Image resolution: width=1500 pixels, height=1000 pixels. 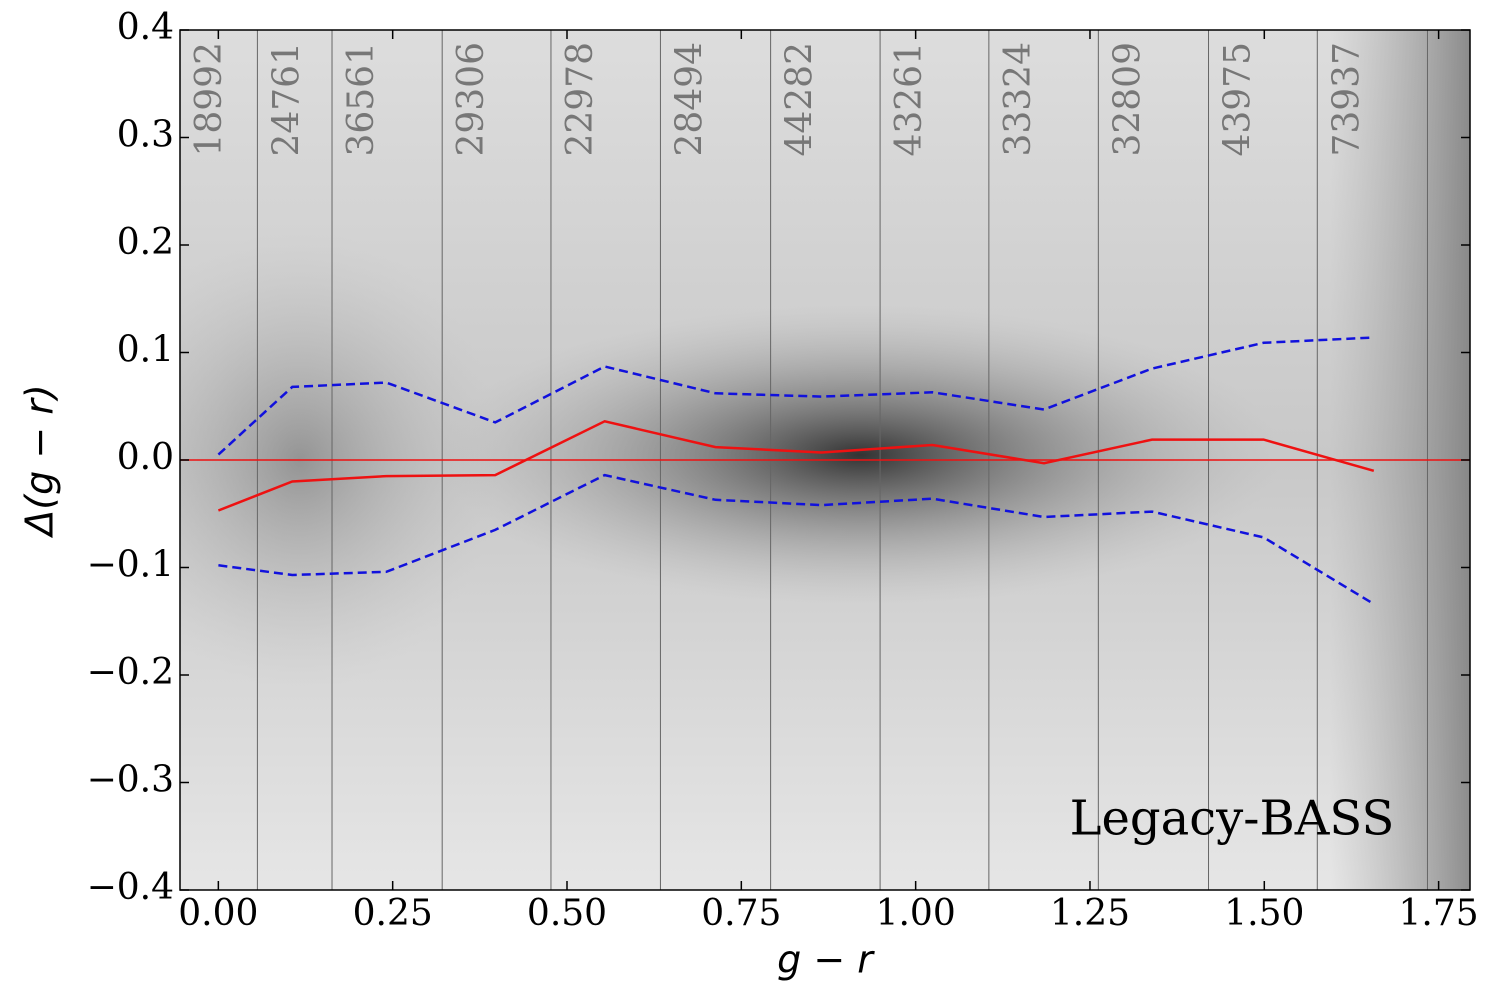 What do you see at coordinates (130, 780) in the screenshot?
I see `y-tick-label: −0.3` at bounding box center [130, 780].